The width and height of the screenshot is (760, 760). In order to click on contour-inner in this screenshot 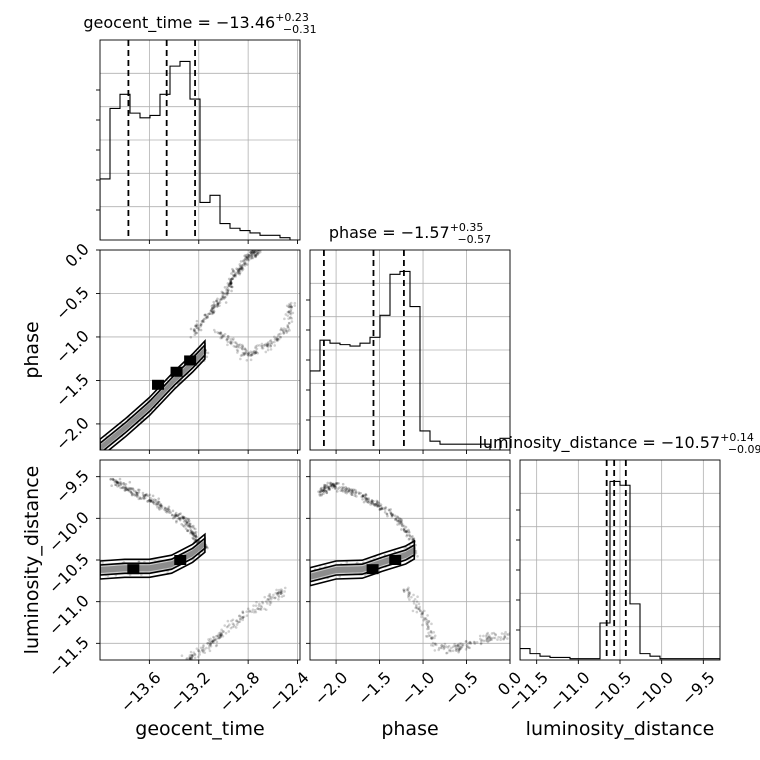, I will do `click(153, 396)`.